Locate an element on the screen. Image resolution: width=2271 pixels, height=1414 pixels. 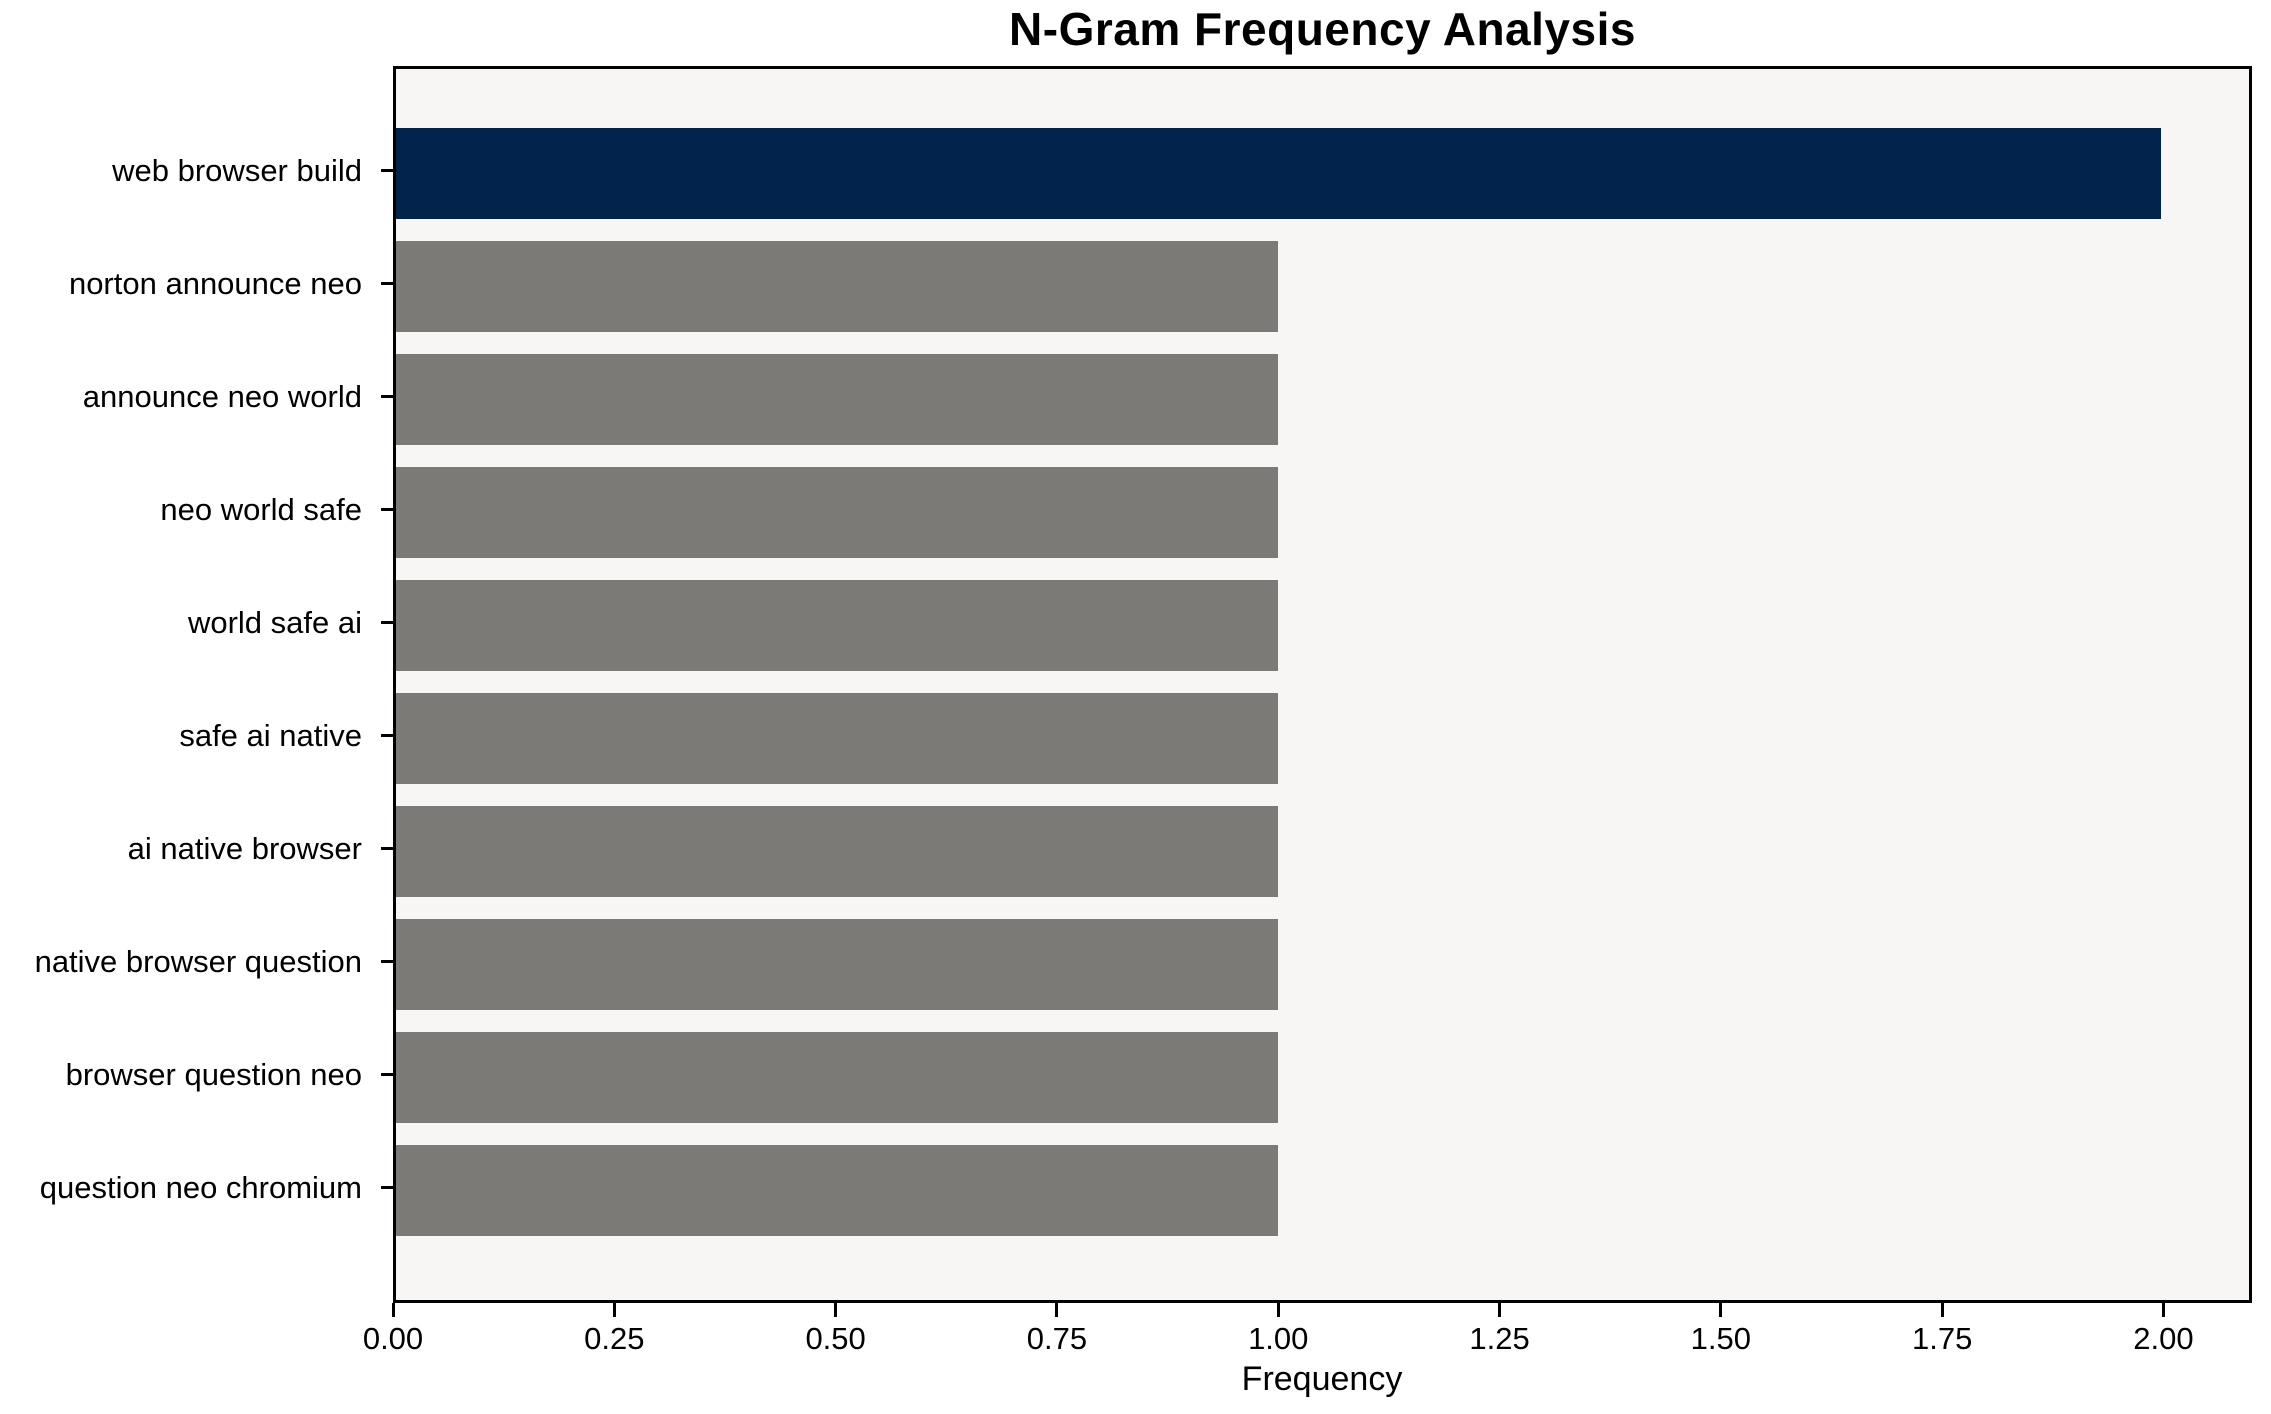
bar-neo-world-safe is located at coordinates (837, 512).